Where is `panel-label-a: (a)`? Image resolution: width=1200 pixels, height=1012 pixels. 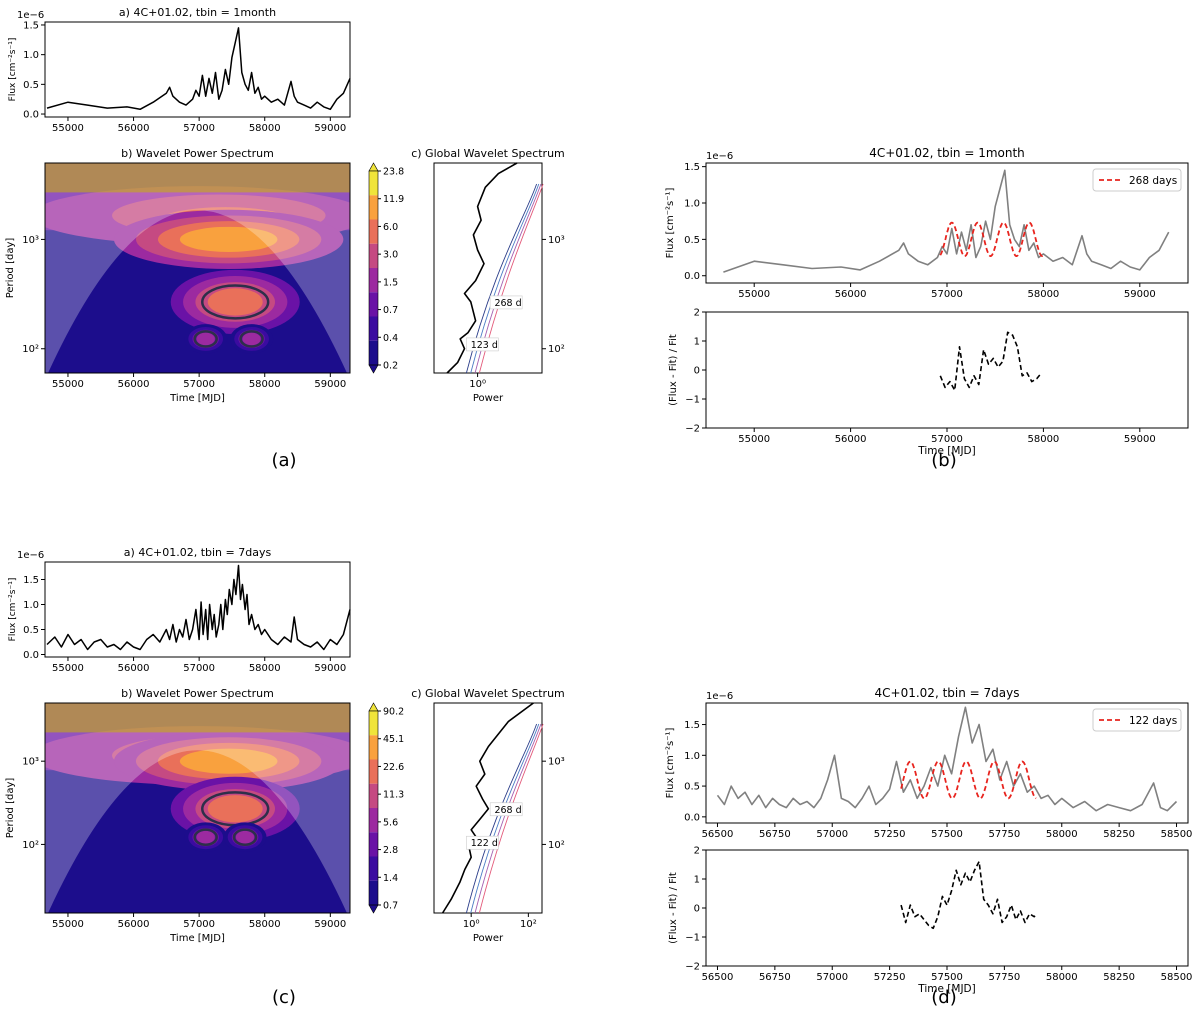
panel-label-a: (a) is located at coordinates (283, 460).